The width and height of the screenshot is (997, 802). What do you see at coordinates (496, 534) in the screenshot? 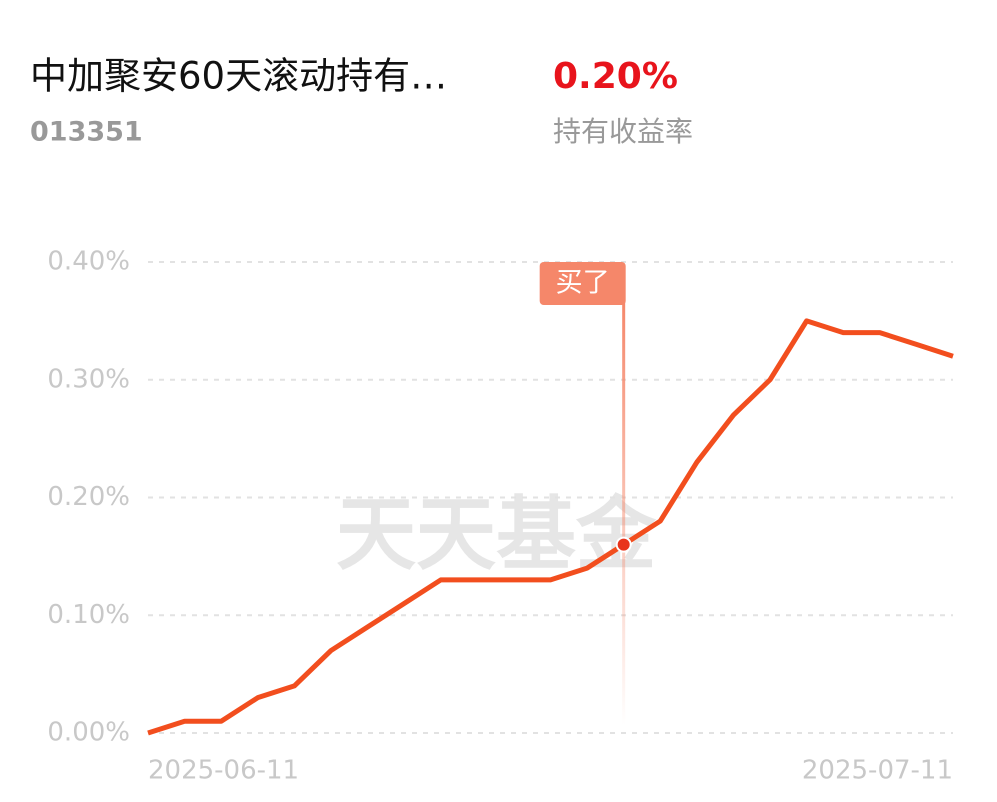
I see `watermark: 天天基金` at bounding box center [496, 534].